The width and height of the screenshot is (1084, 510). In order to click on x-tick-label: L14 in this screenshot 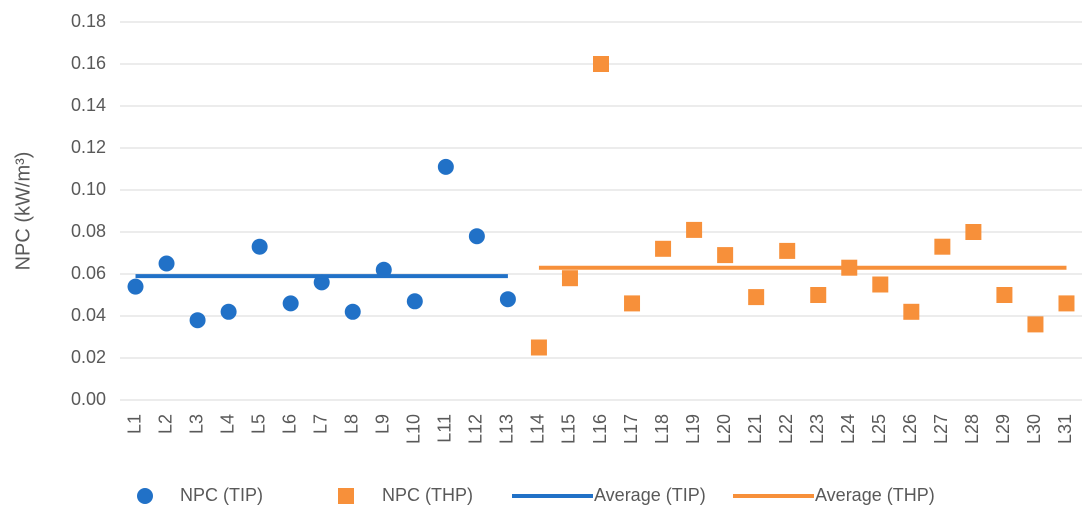, I will do `click(538, 429)`.